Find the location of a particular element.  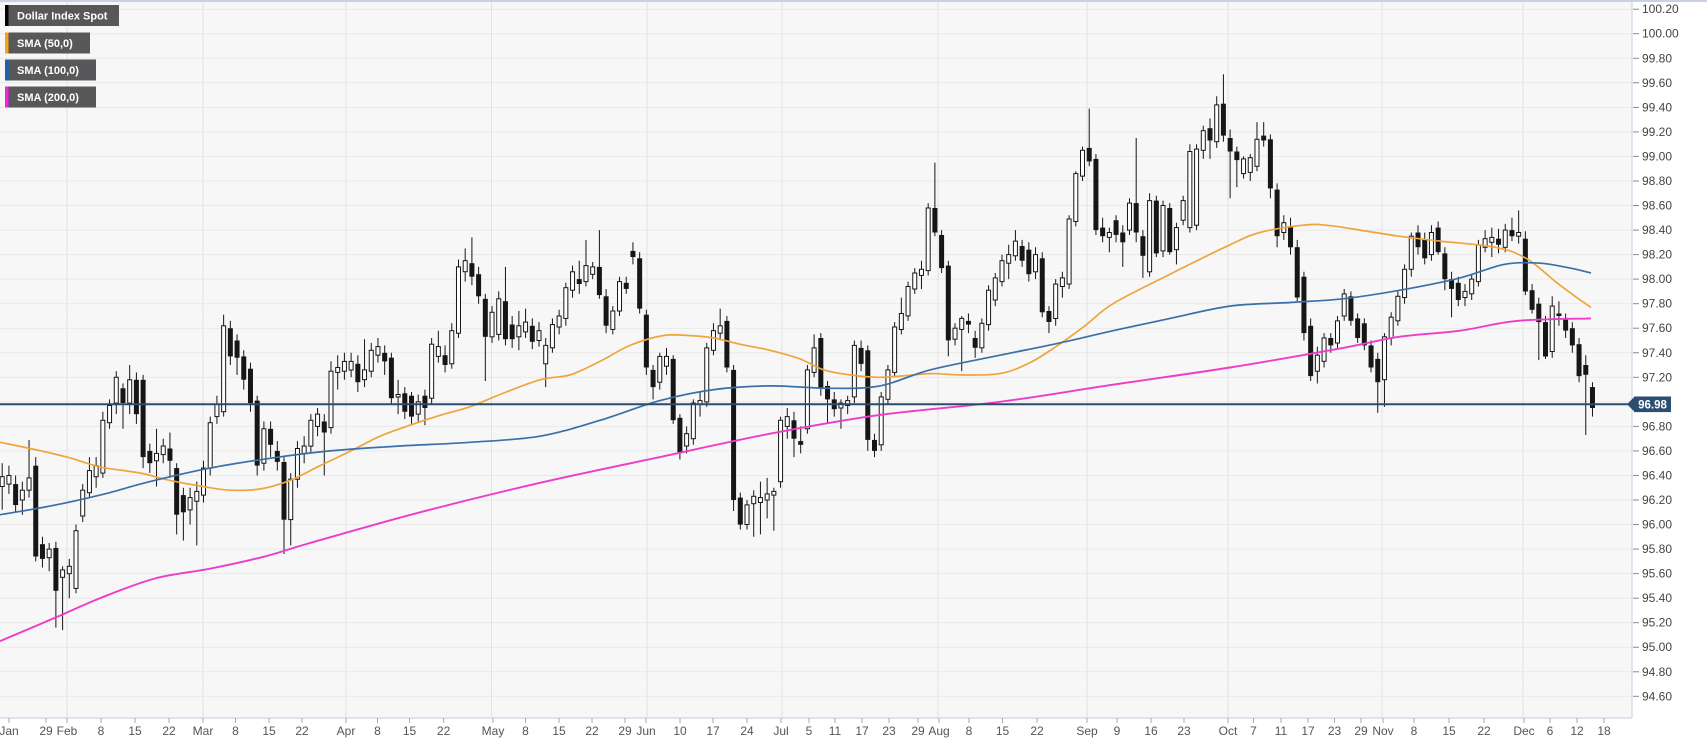

svg-text: 95.60 is located at coordinates (1657, 574).